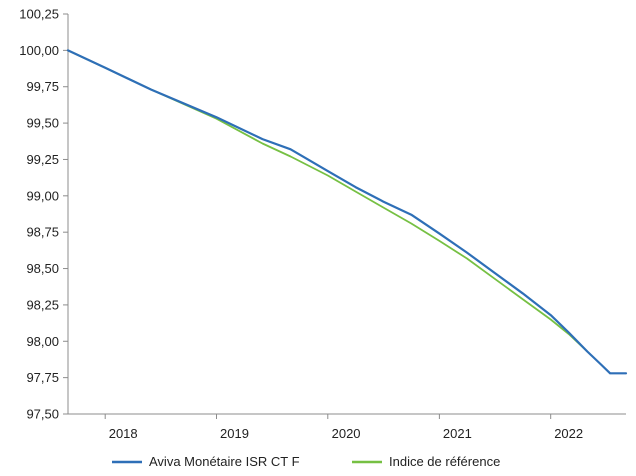 This screenshot has height=476, width=636. What do you see at coordinates (457, 433) in the screenshot?
I see `x-tick-label: 2021` at bounding box center [457, 433].